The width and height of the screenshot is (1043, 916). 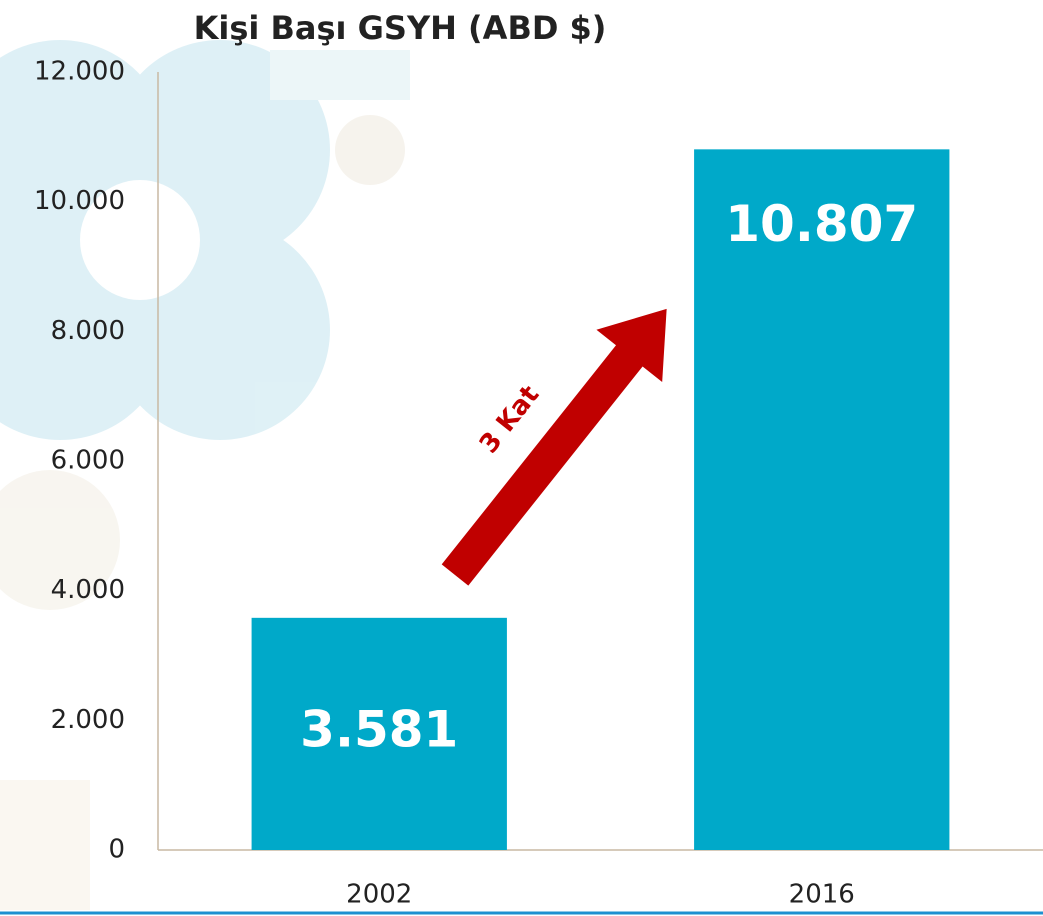 I want to click on y-tick-label: 6.000, so click(x=88, y=461).